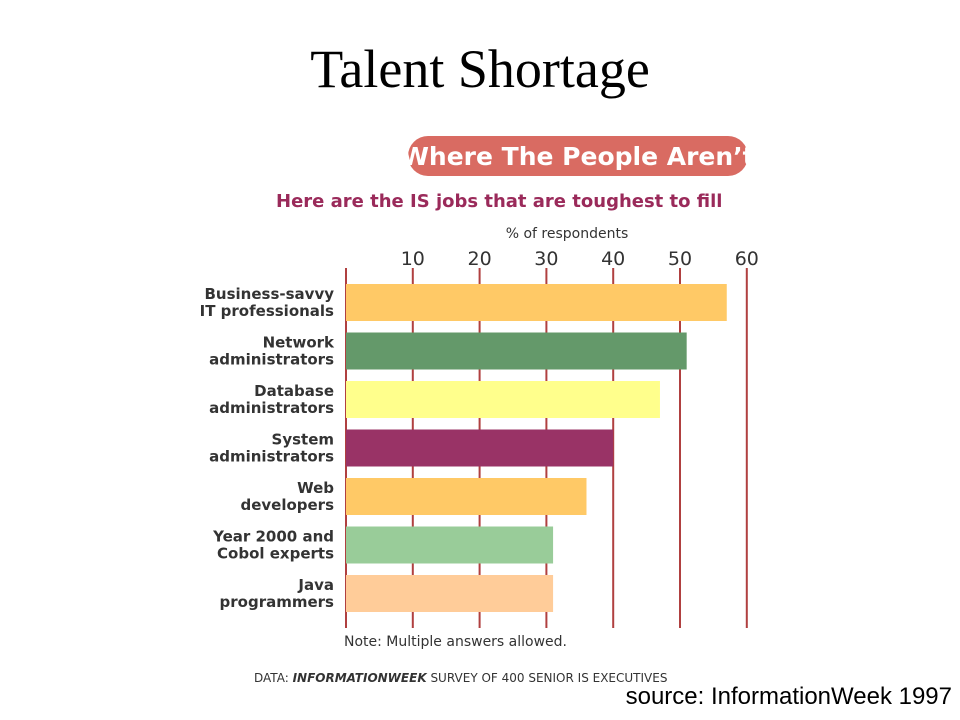 Image resolution: width=960 pixels, height=720 pixels. What do you see at coordinates (271, 448) in the screenshot?
I see `category-label: System administrators` at bounding box center [271, 448].